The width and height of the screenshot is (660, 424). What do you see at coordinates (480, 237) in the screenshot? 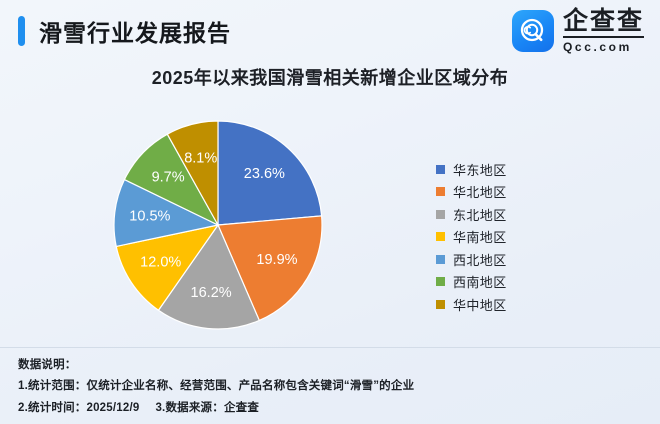
I see `legend-item-label: 华南地区` at bounding box center [480, 237].